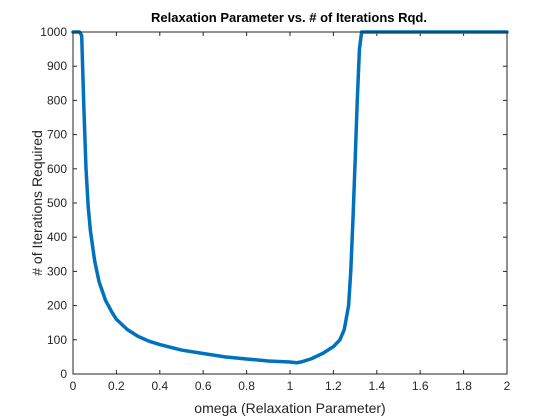 Image resolution: width=560 pixels, height=420 pixels. I want to click on x-tick-label: 0.6, so click(203, 386).